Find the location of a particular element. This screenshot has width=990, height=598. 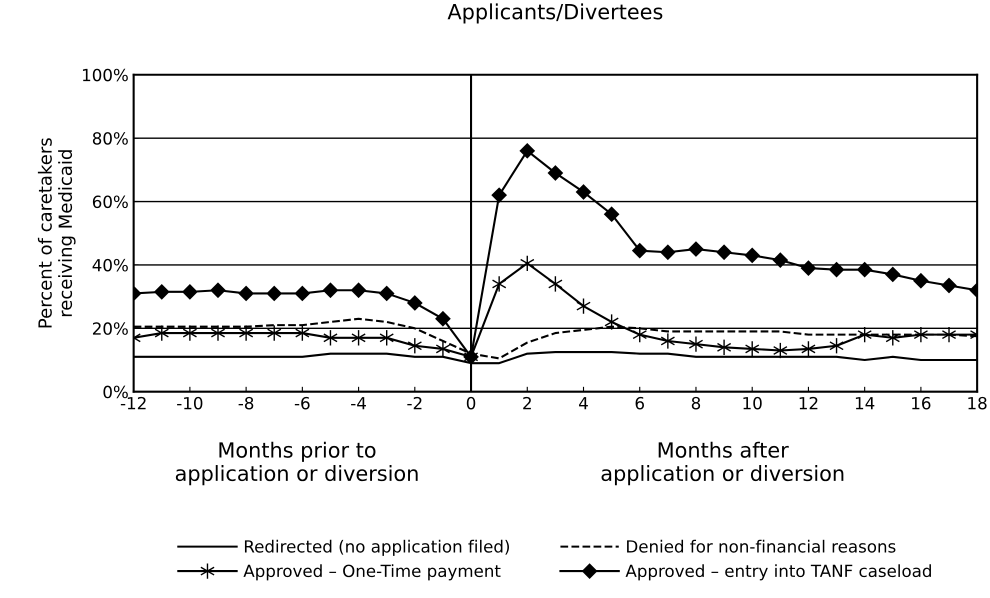

y-tick-label: 100% is located at coordinates (105, 75).